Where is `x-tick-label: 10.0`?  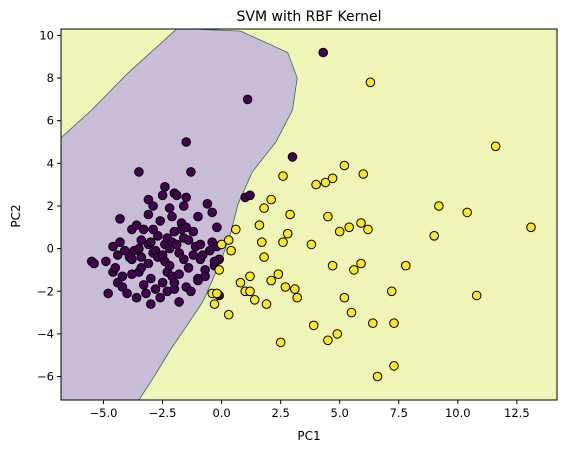 x-tick-label: 10.0 is located at coordinates (458, 413).